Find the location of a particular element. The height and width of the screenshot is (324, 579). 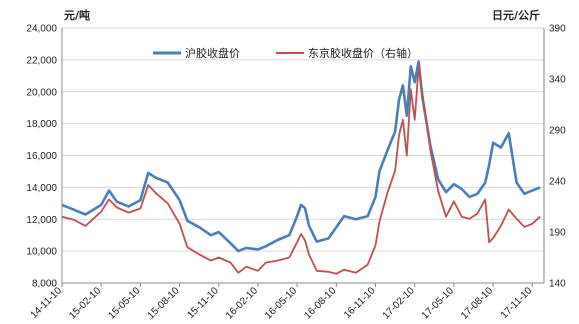

x-tick-label: 16-05-10 is located at coordinates (281, 303).